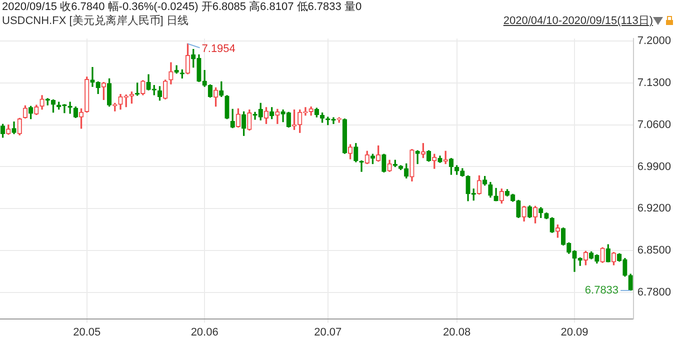  Describe the element at coordinates (654, 82) in the screenshot. I see `y-tick-label: 7.1300` at that location.